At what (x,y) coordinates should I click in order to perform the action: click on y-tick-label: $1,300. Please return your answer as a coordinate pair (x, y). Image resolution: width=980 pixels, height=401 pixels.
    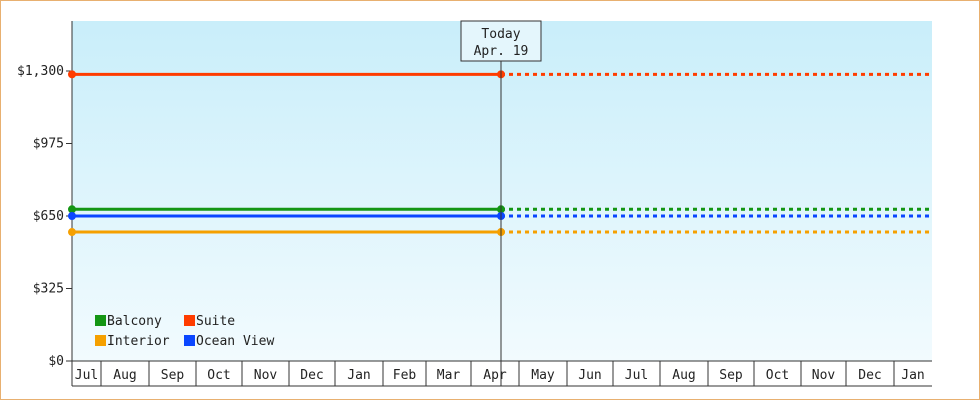
    Looking at the image, I should click on (40, 71).